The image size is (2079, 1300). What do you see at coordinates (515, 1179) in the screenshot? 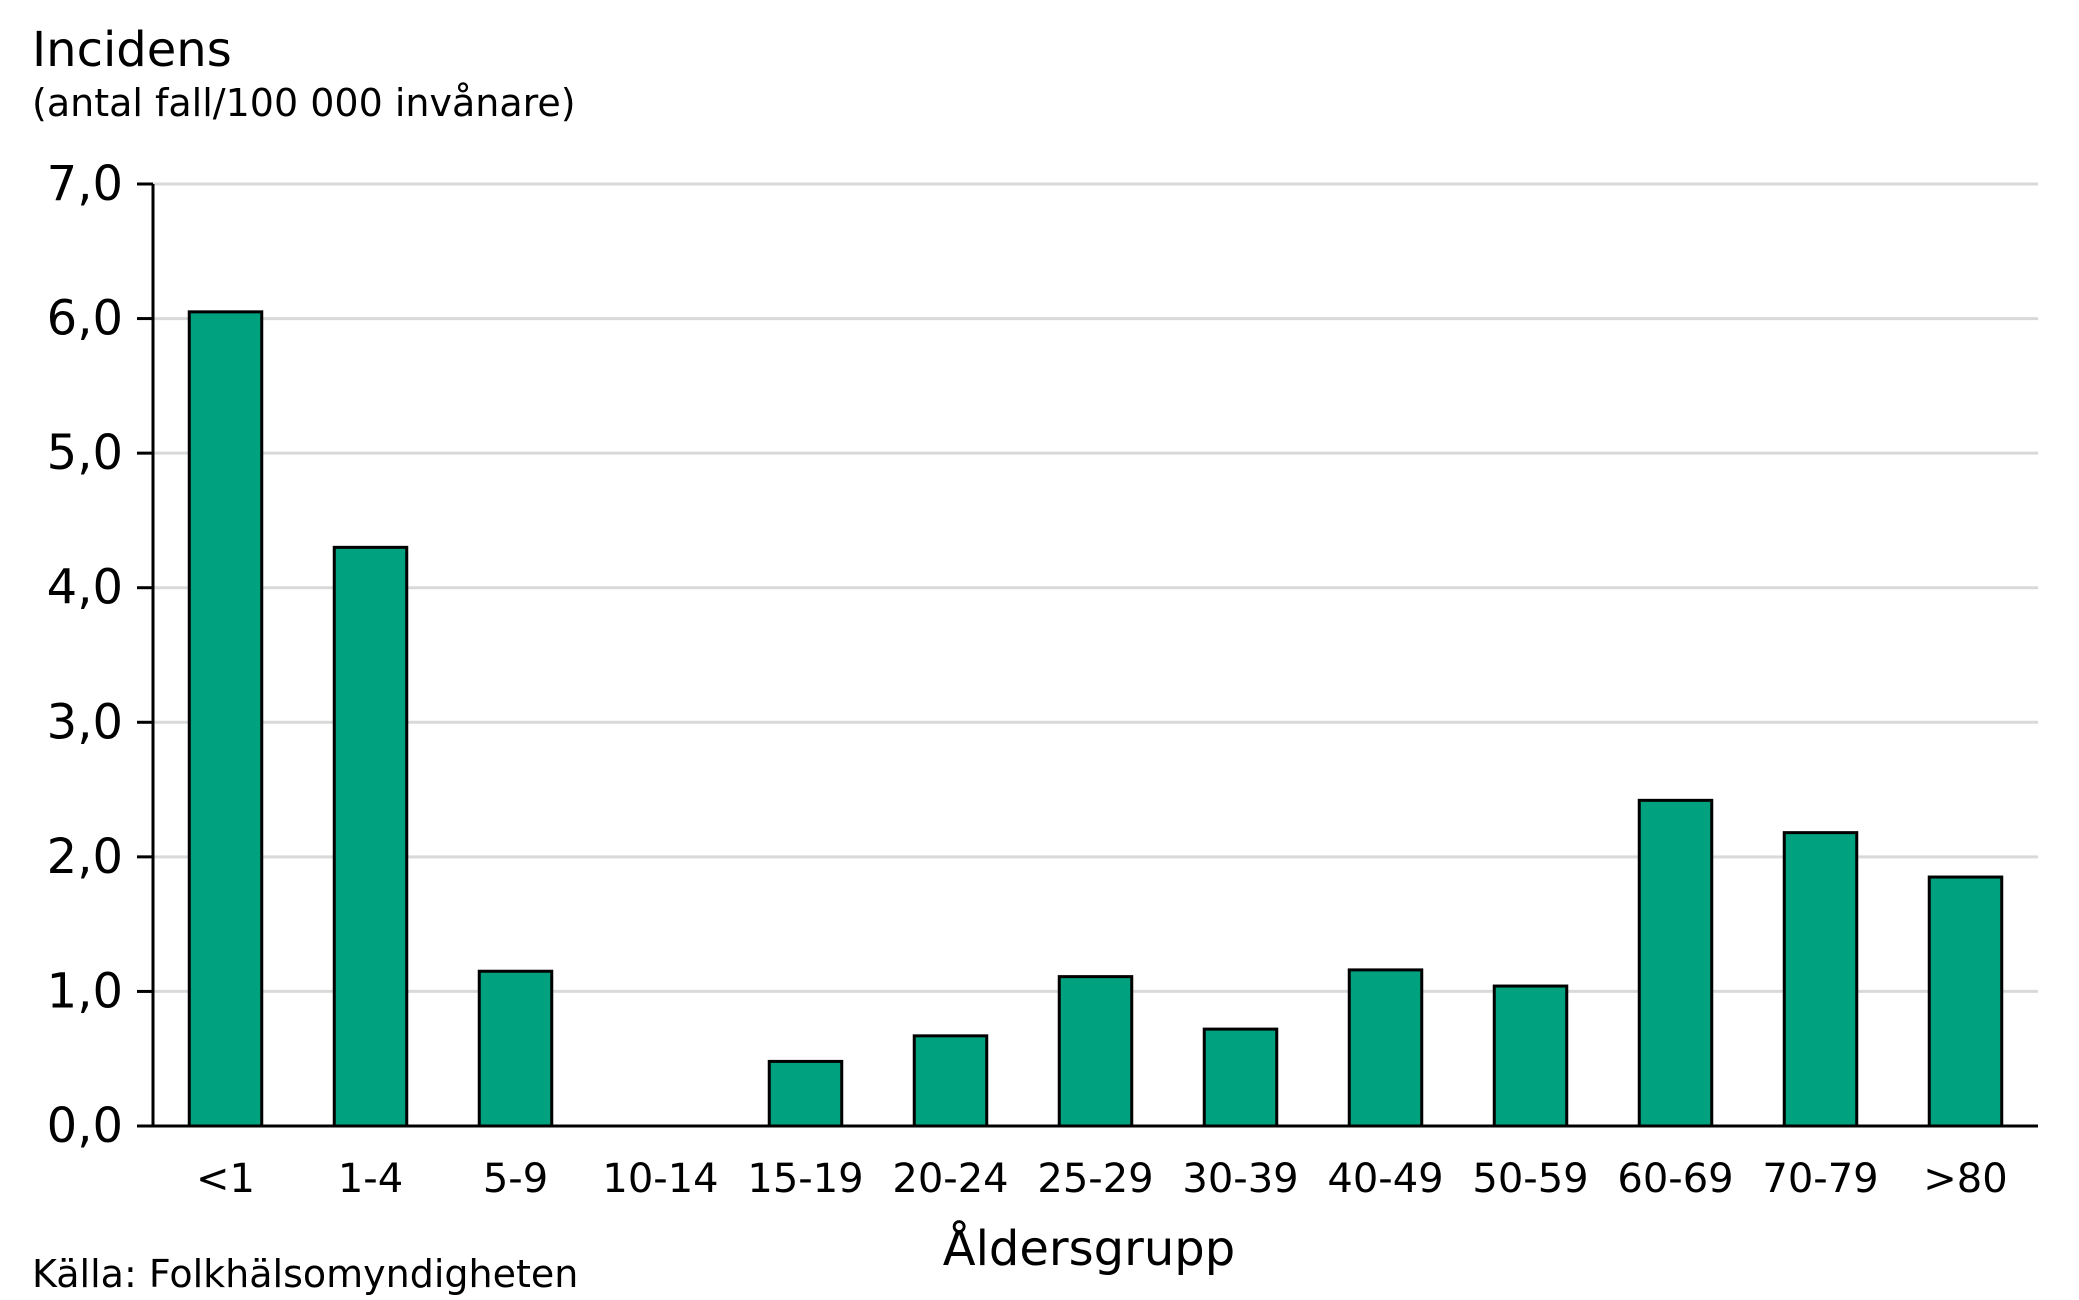
I see `x-tick-label-2: 5-9` at bounding box center [515, 1179].